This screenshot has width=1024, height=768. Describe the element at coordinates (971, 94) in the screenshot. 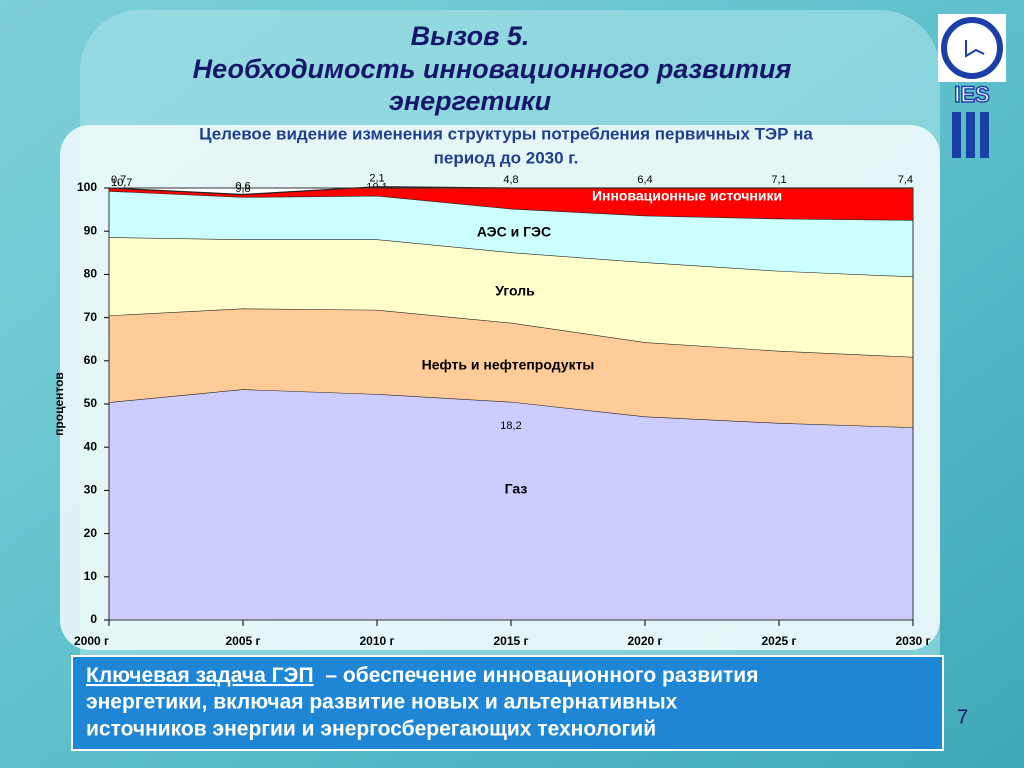

I see `logo-text: IES` at that location.